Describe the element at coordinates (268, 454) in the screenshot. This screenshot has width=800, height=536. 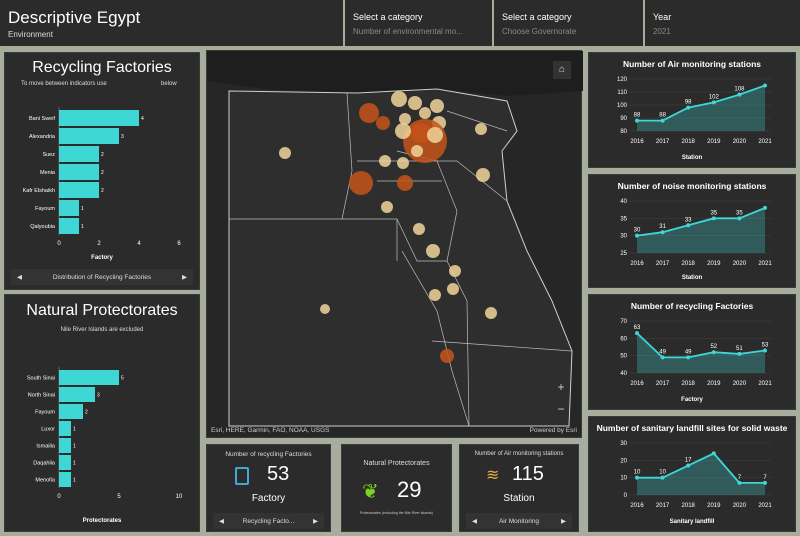
I see `recycling-card-title: Number of recycling Factories` at that location.